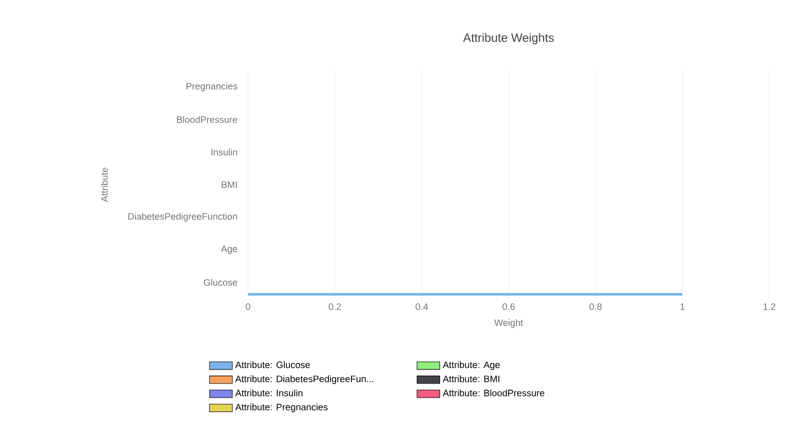 This screenshot has height=448, width=805. I want to click on legend-label: Attribute: Age, so click(471, 365).